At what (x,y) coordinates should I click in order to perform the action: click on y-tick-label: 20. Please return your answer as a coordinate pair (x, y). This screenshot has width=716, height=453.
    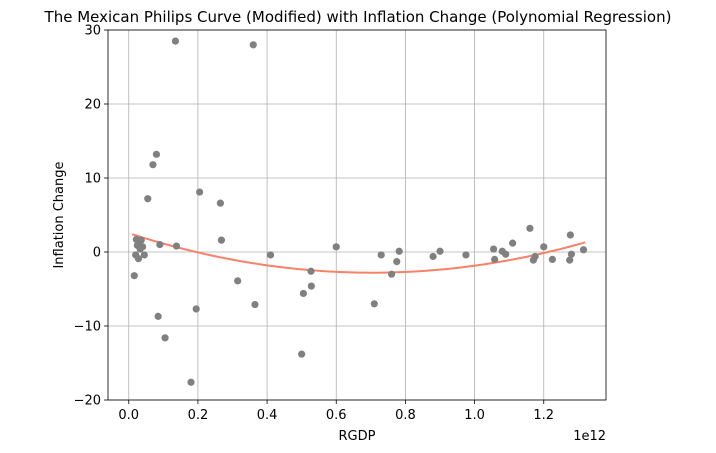
    Looking at the image, I should click on (92, 105).